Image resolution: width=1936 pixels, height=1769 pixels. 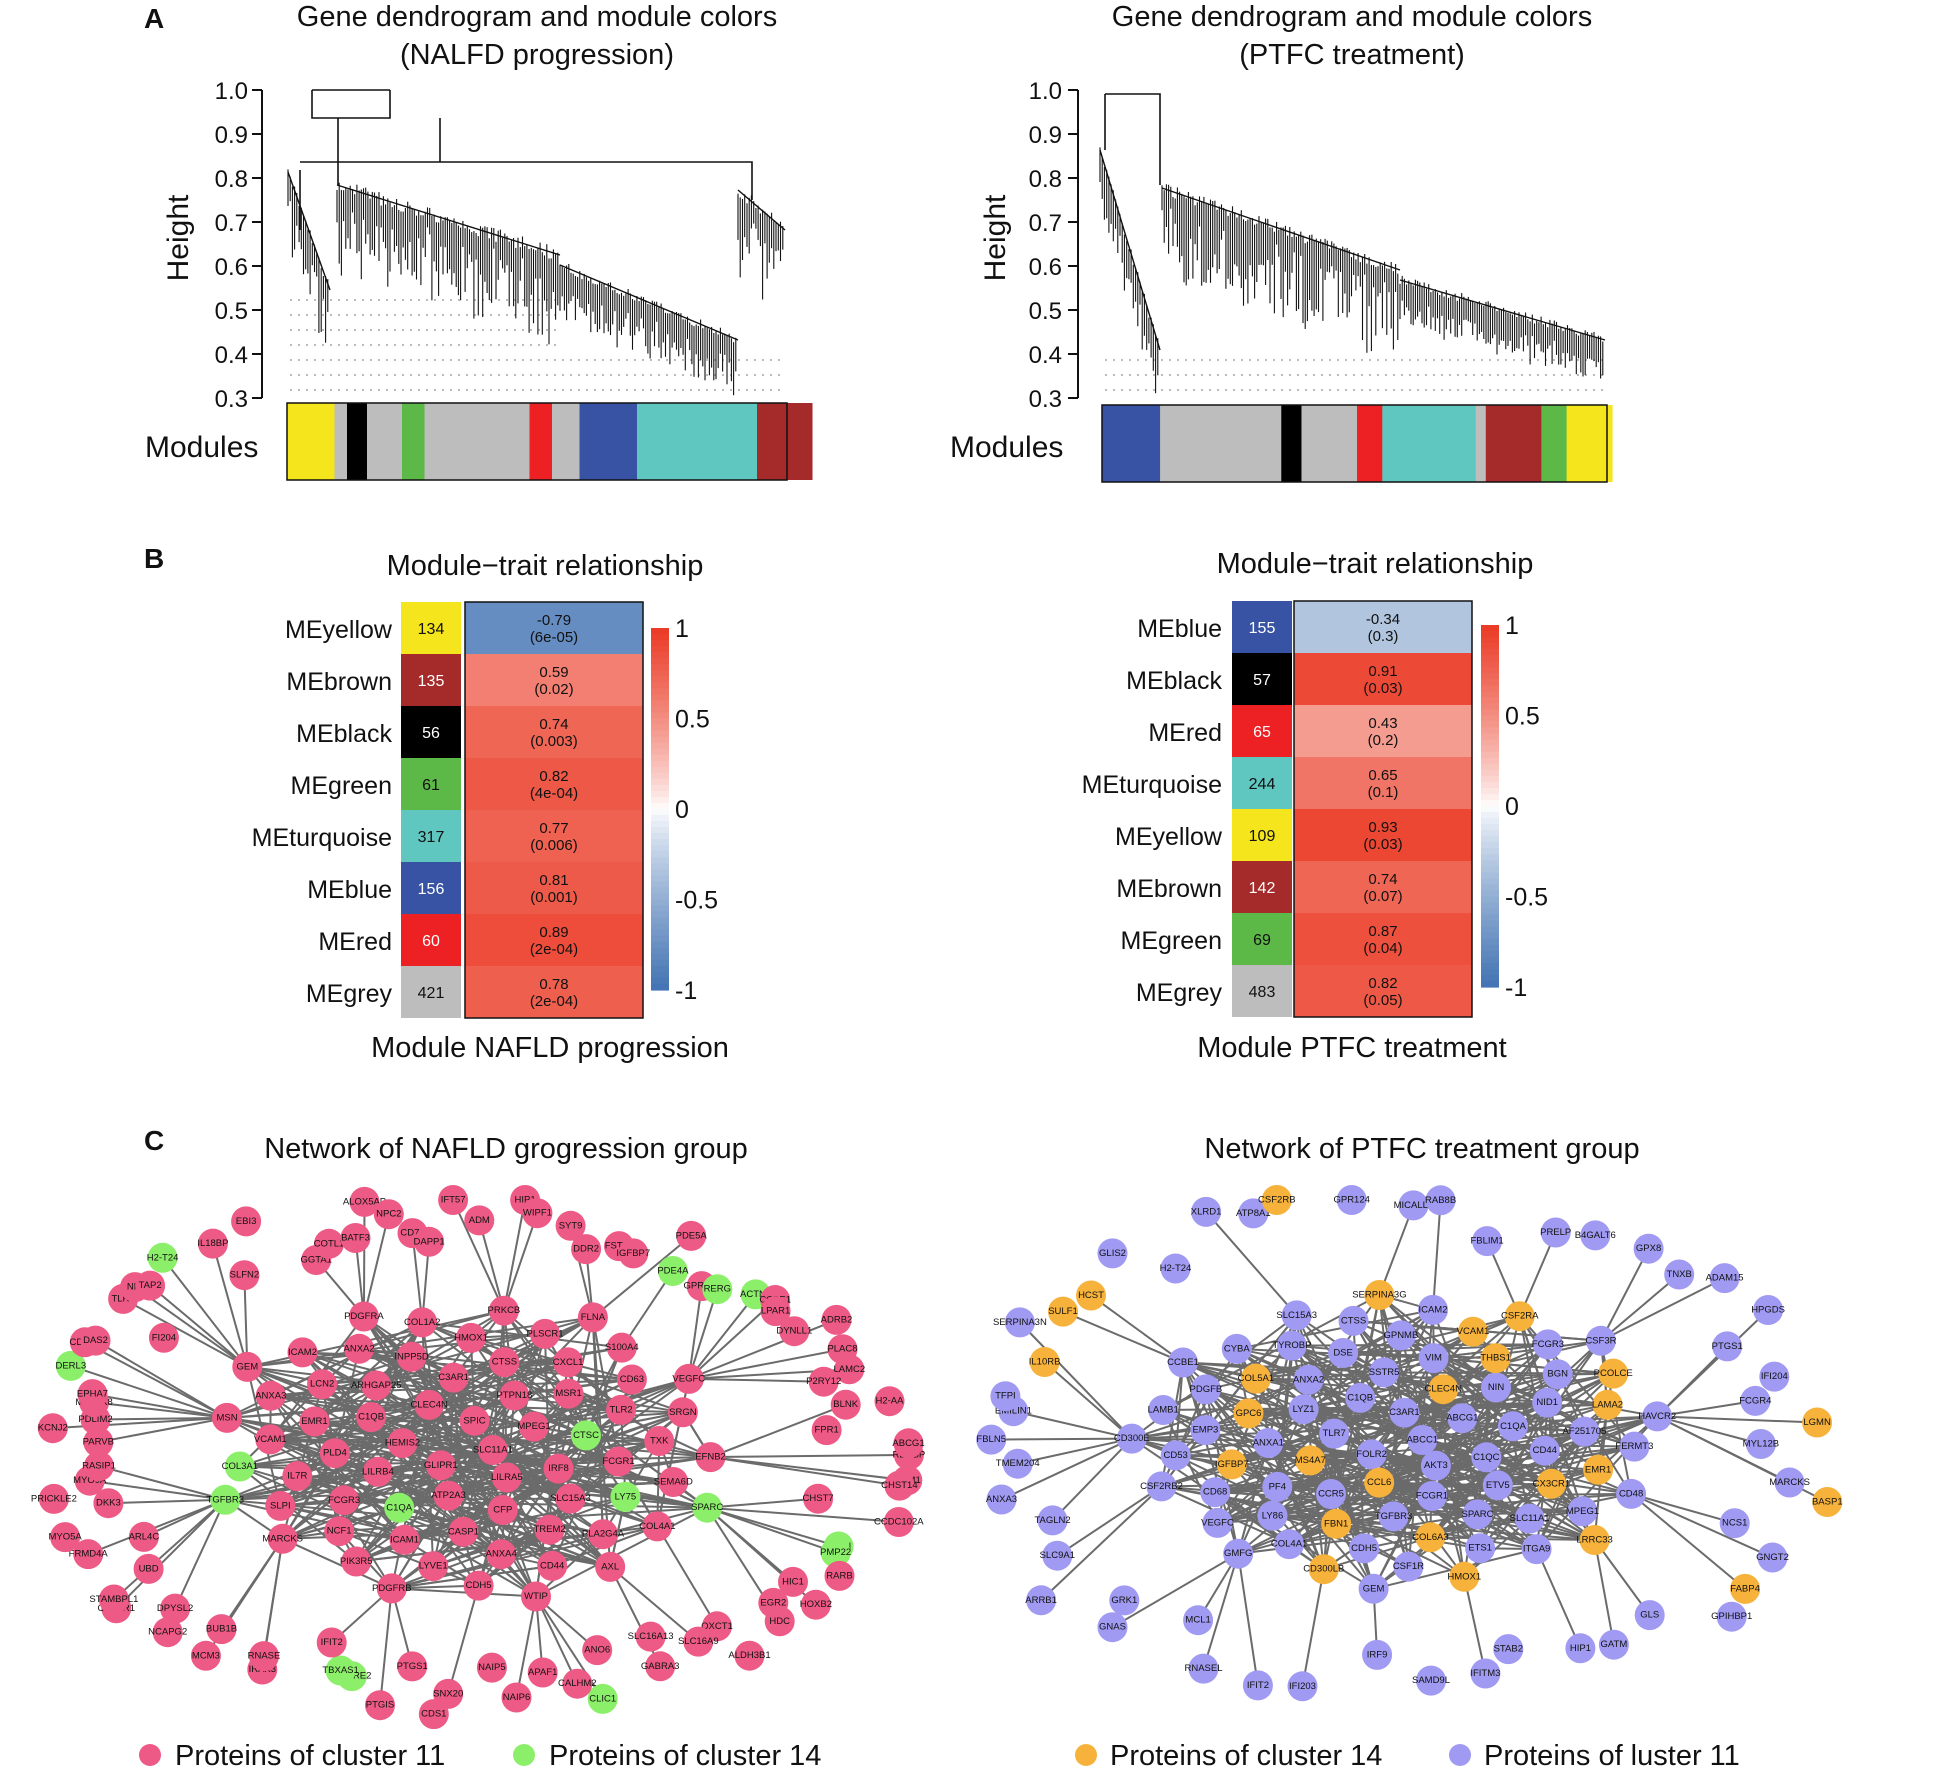 What do you see at coordinates (1464, 1576) in the screenshot?
I see `network-node: HMOX1` at bounding box center [1464, 1576].